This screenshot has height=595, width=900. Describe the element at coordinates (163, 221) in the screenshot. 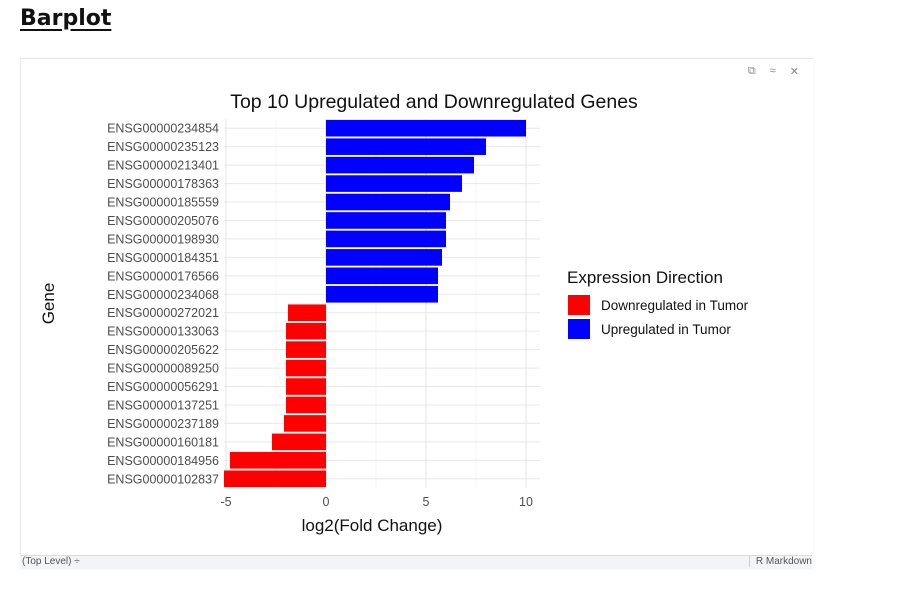

I see `y-tick-label: ENSG00000205076` at that location.